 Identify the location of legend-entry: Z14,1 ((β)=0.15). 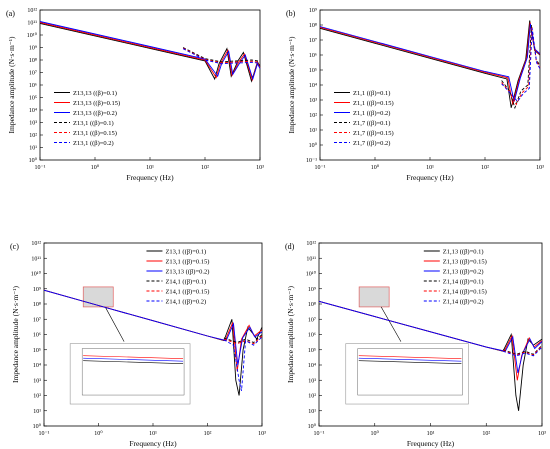
(187, 292).